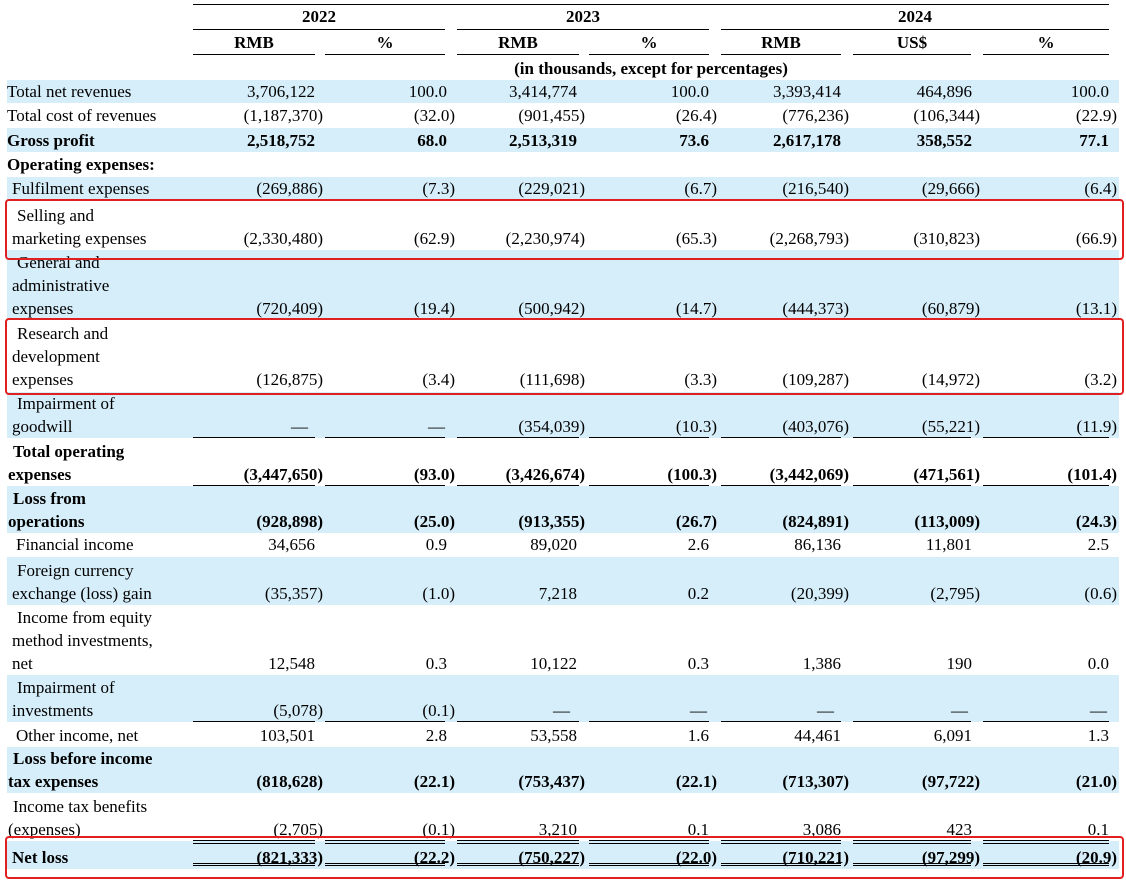 This screenshot has width=1126, height=888. What do you see at coordinates (434, 857) in the screenshot?
I see `cell-value: (22.2)` at bounding box center [434, 857].